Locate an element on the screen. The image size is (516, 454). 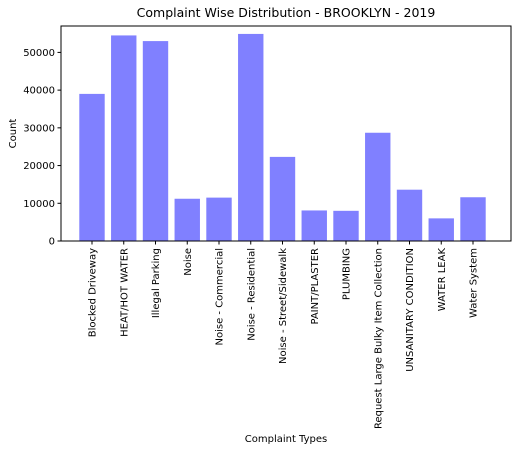
y-tick-label: 20000 is located at coordinates (39, 166).